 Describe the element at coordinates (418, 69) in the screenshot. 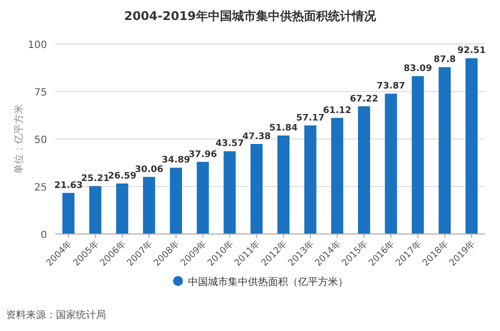

I see `data-label: 83.09` at that location.